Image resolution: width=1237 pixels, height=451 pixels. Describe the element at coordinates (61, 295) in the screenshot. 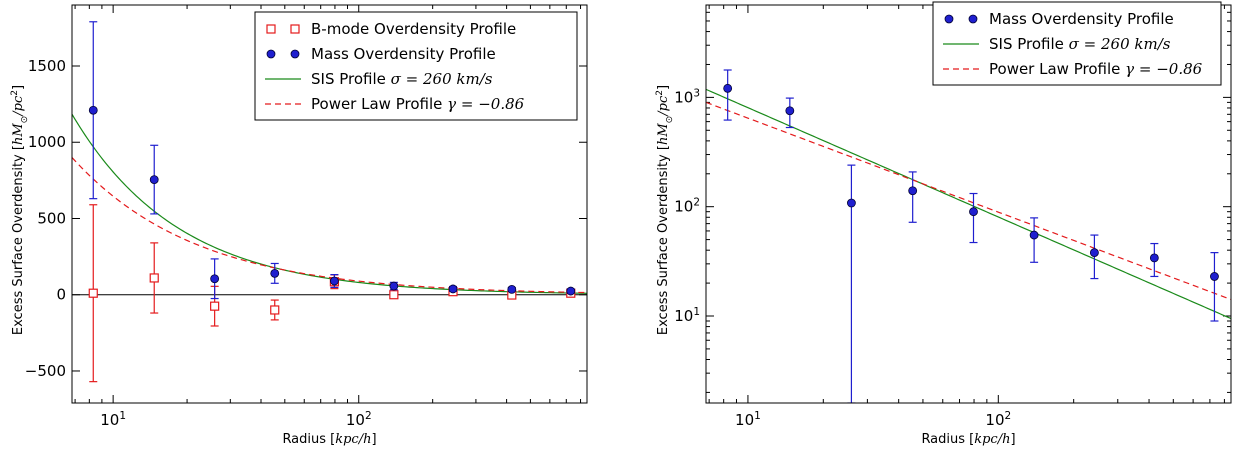

I see `y-tick-label: 0` at that location.